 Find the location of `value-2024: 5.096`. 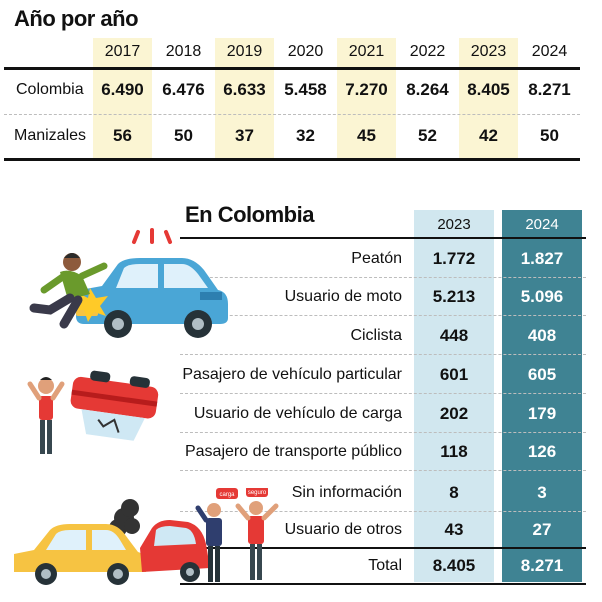

value-2024: 5.096 is located at coordinates (542, 296).